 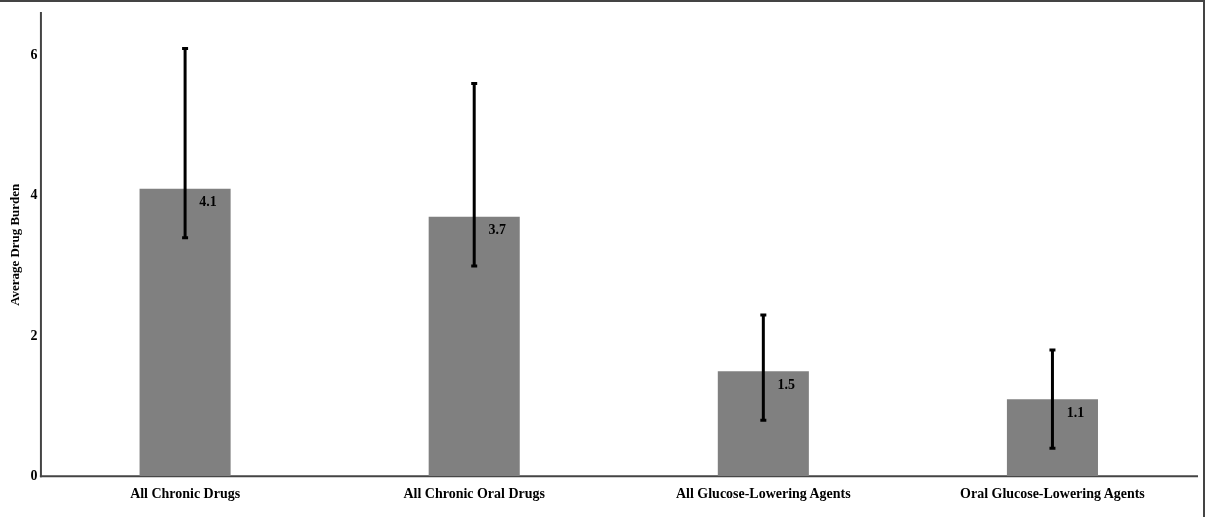 I want to click on x-tick-label: All Chronic Oral Drugs, so click(x=474, y=494).